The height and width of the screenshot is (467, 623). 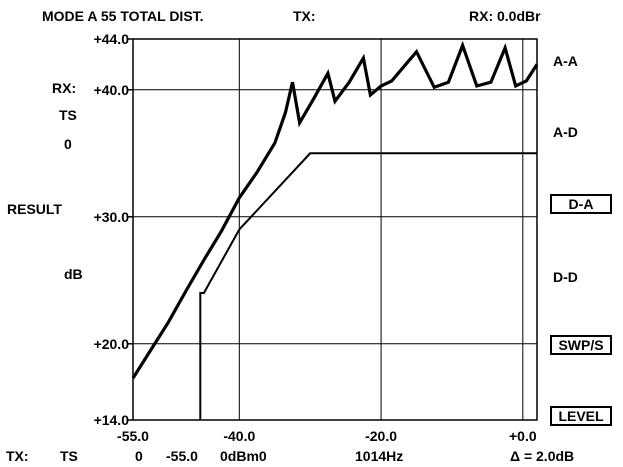 What do you see at coordinates (73, 274) in the screenshot?
I see `unit-label: dB` at bounding box center [73, 274].